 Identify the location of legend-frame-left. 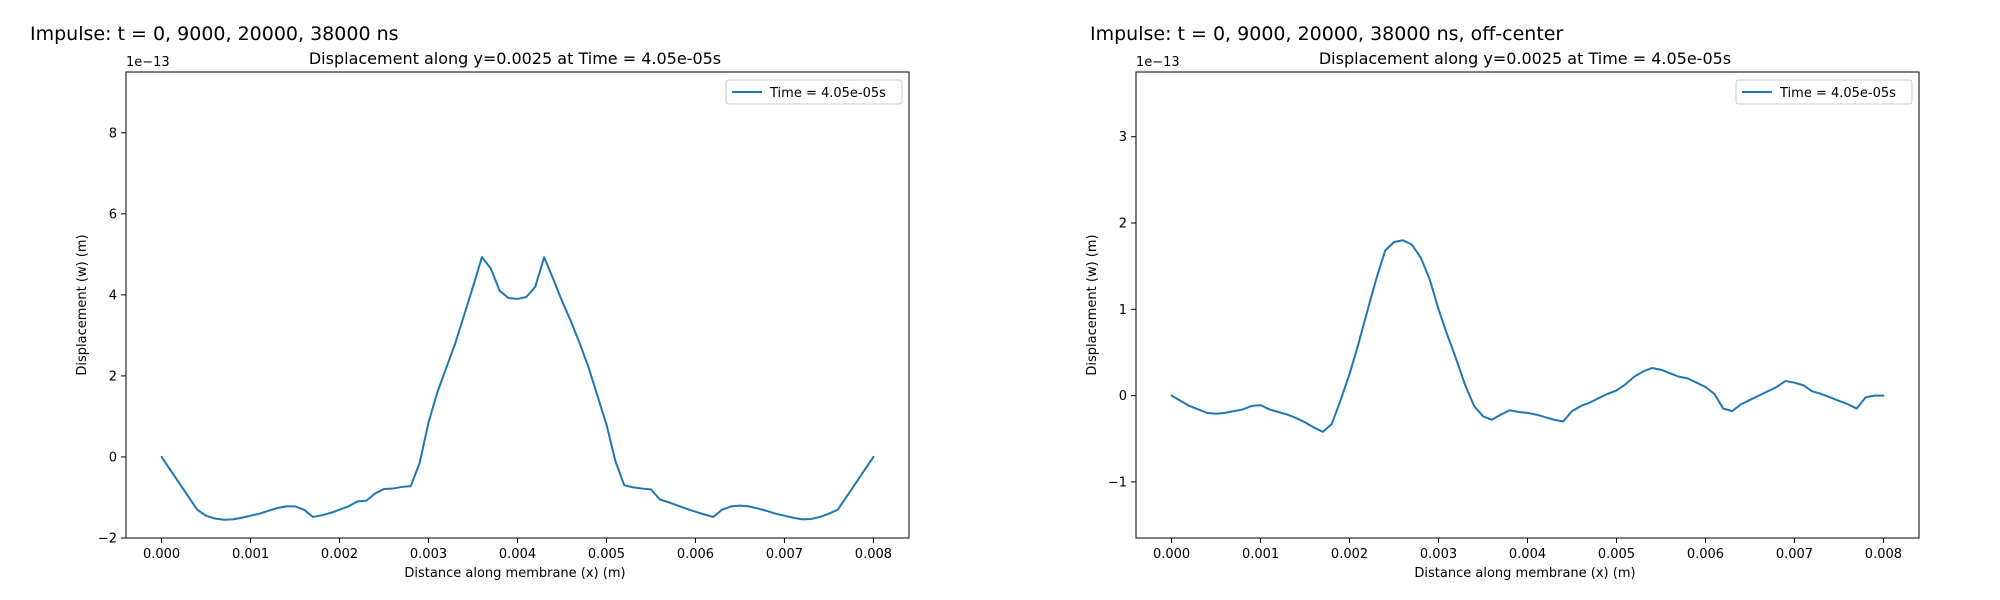
(814, 92).